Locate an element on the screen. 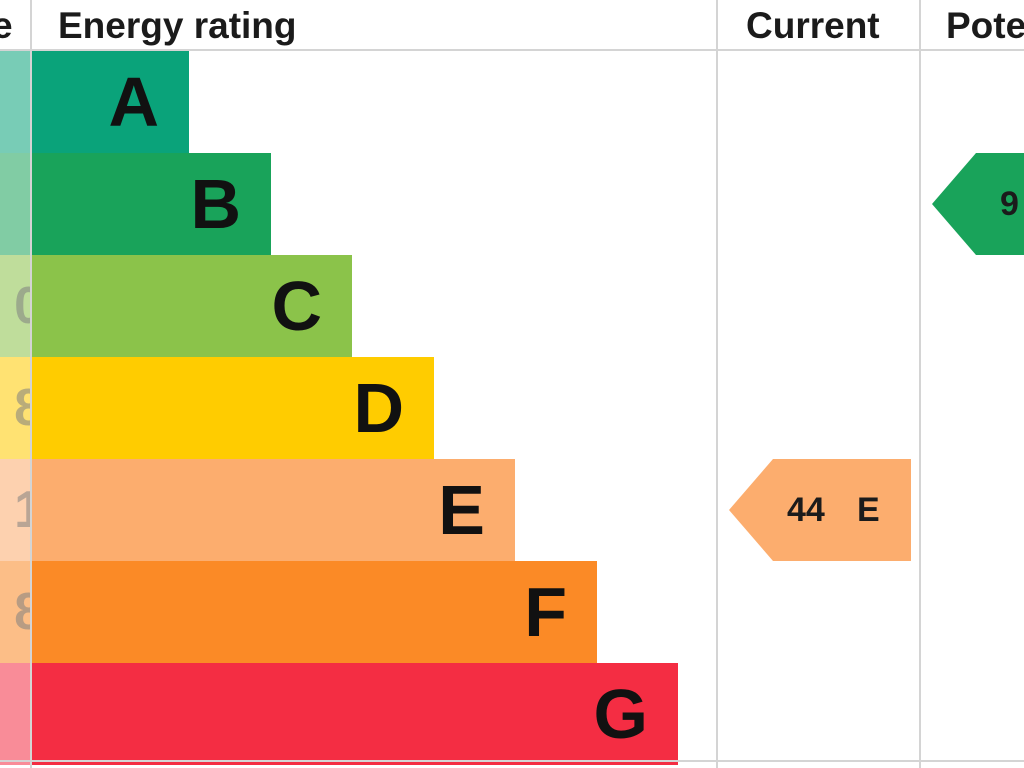  score-cell-c: 0 is located at coordinates (15, 306).